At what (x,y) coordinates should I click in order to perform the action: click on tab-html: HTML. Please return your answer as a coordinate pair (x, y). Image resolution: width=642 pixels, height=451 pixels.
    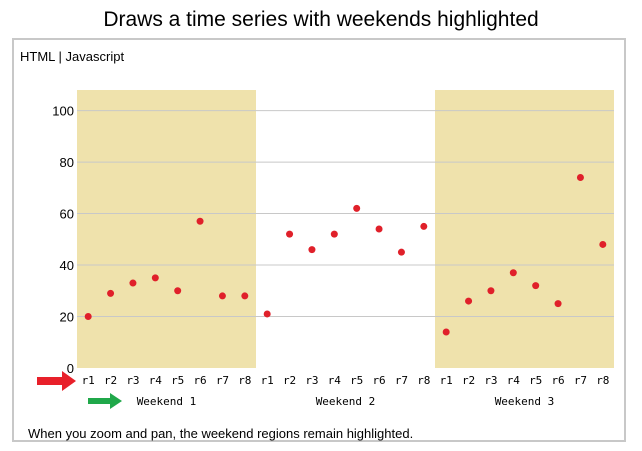
    Looking at the image, I should click on (37, 56).